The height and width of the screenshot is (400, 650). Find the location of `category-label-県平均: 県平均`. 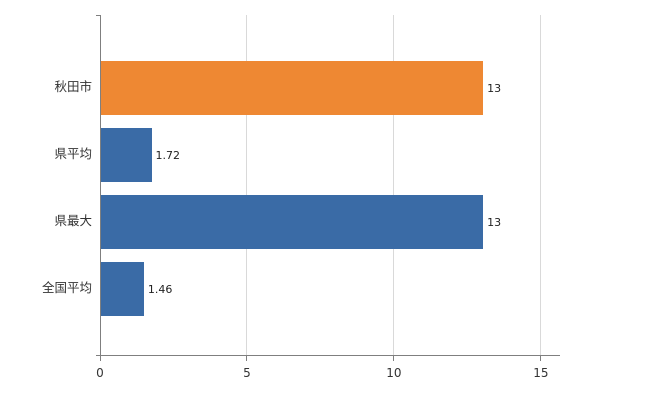

category-label-県平均: 県平均 is located at coordinates (73, 153).